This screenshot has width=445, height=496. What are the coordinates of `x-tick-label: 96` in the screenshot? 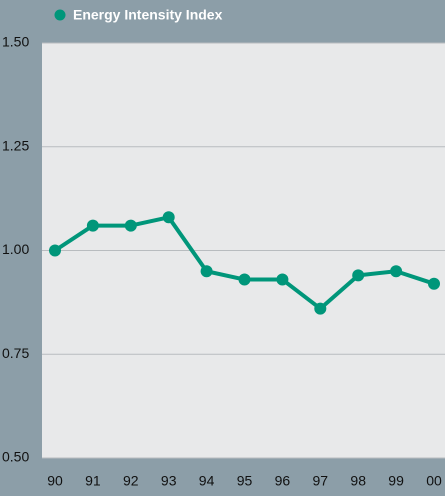 It's located at (283, 481).